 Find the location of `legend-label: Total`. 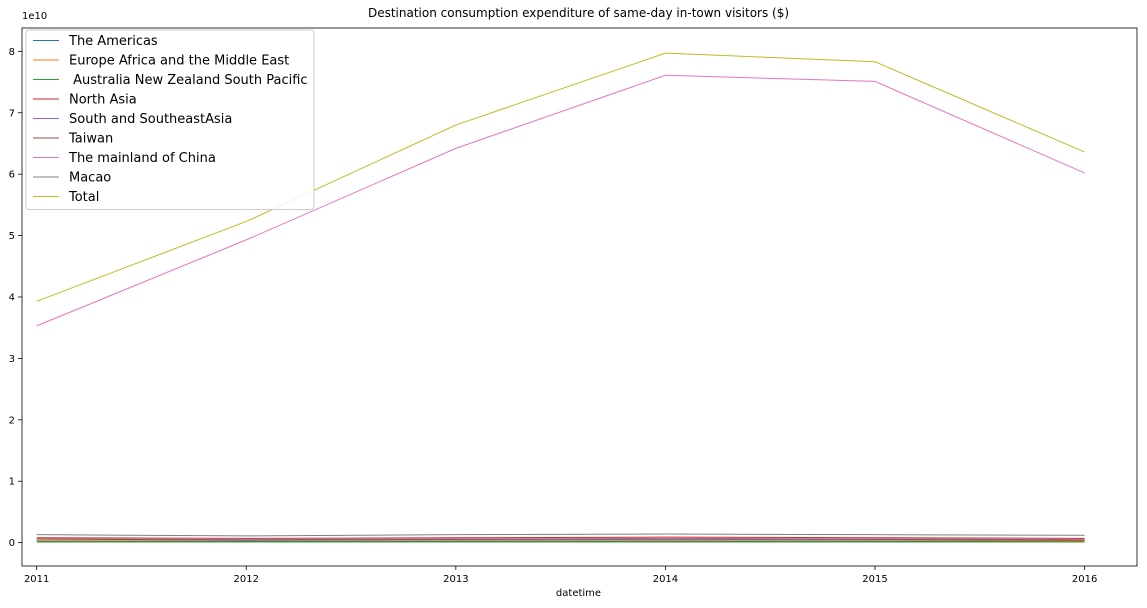

legend-label: Total is located at coordinates (83, 197).